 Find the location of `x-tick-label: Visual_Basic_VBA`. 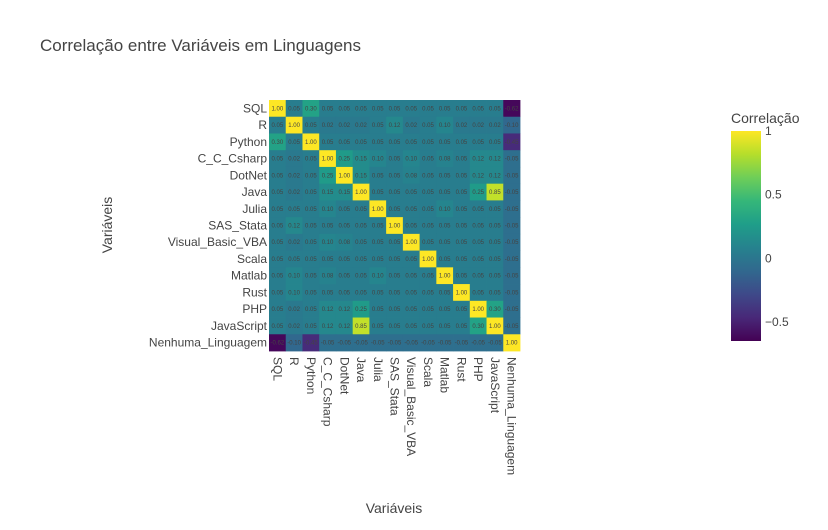

x-tick-label: Visual_Basic_VBA is located at coordinates (411, 406).